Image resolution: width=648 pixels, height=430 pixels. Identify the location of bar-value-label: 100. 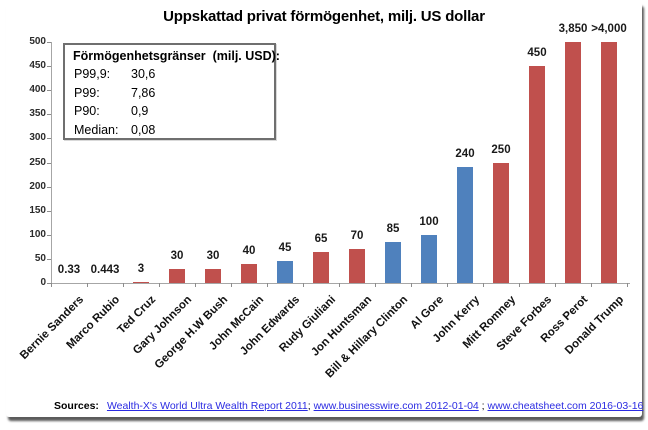
(429, 221).